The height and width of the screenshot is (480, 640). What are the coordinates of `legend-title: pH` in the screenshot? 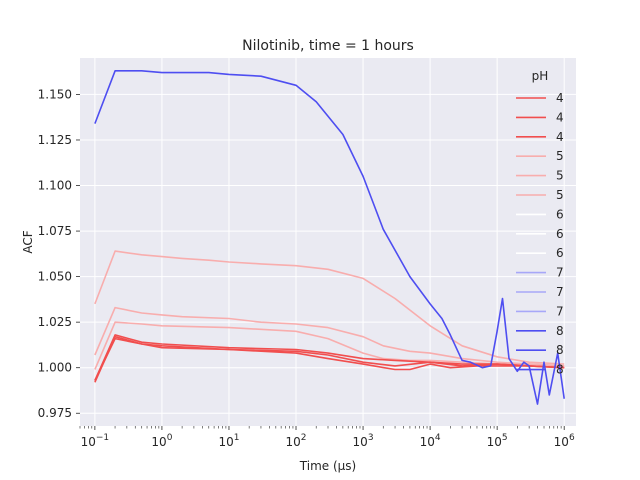 It's located at (540, 76).